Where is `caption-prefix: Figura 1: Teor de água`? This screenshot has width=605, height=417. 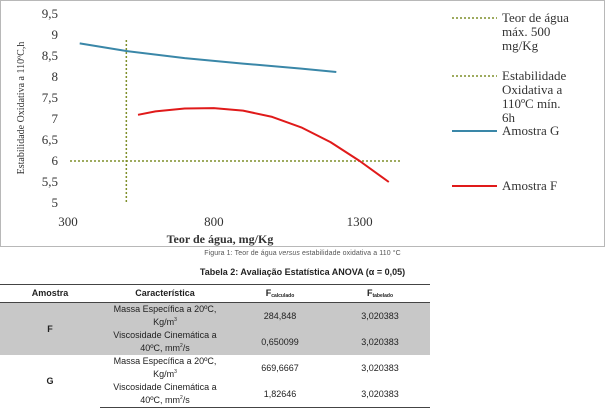 caption-prefix: Figura 1: Teor de água is located at coordinates (241, 253).